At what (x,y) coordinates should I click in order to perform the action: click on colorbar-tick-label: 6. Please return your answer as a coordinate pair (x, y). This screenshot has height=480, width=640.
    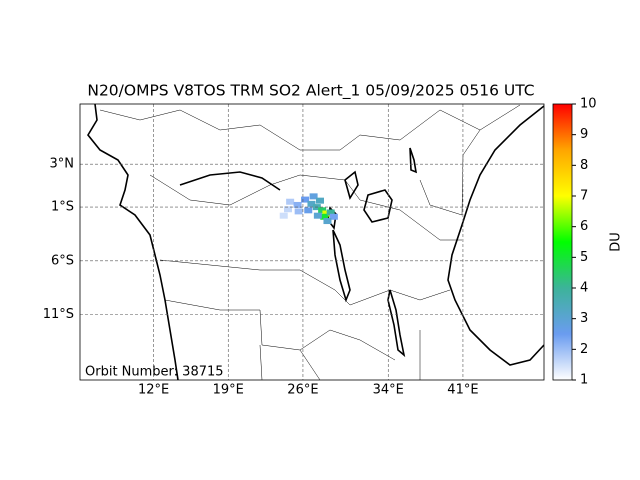
    Looking at the image, I should click on (584, 226).